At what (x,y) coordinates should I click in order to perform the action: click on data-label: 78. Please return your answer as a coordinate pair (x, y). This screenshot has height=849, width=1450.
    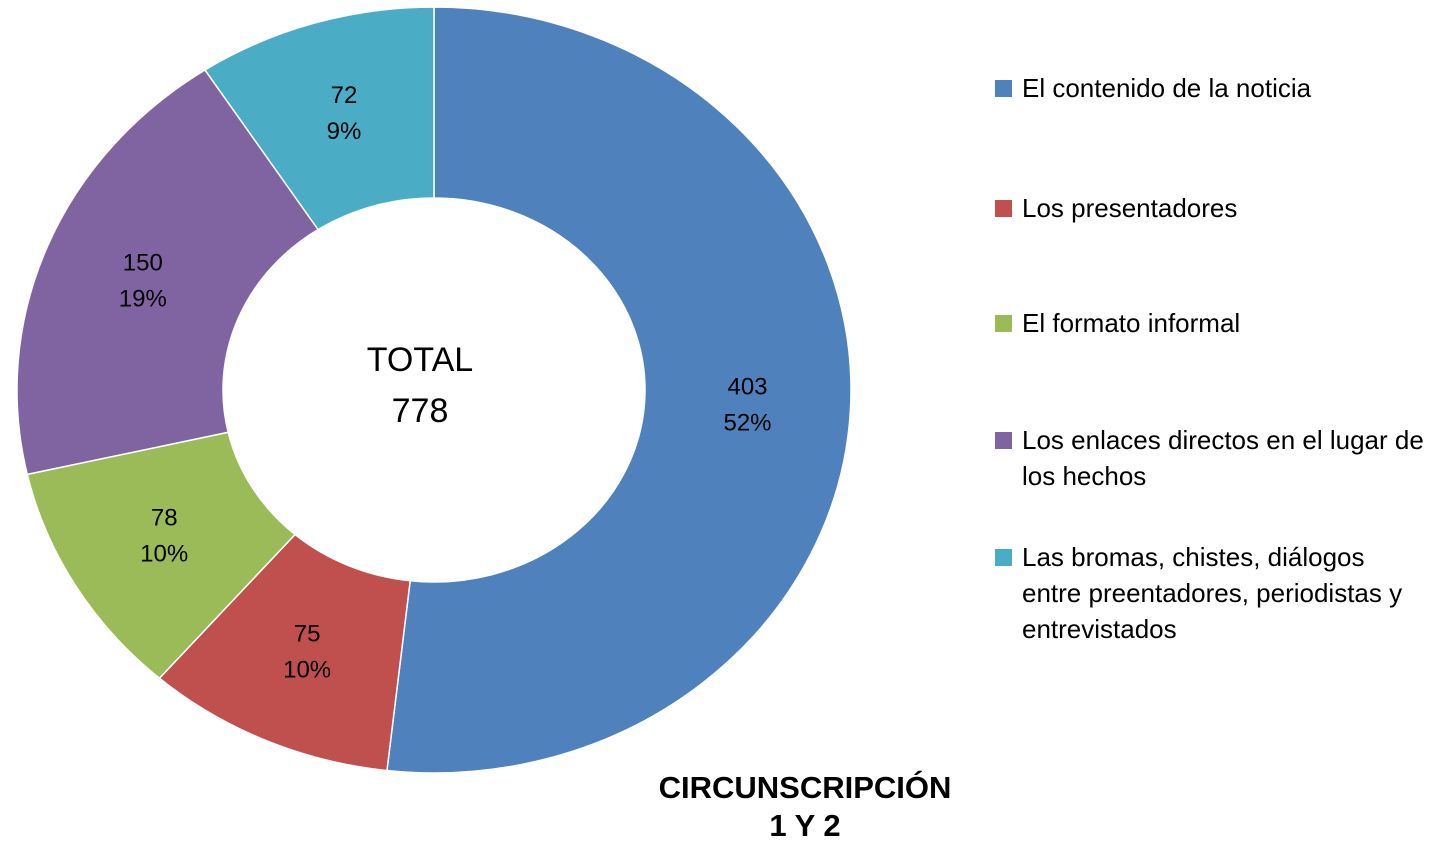
    Looking at the image, I should click on (164, 517).